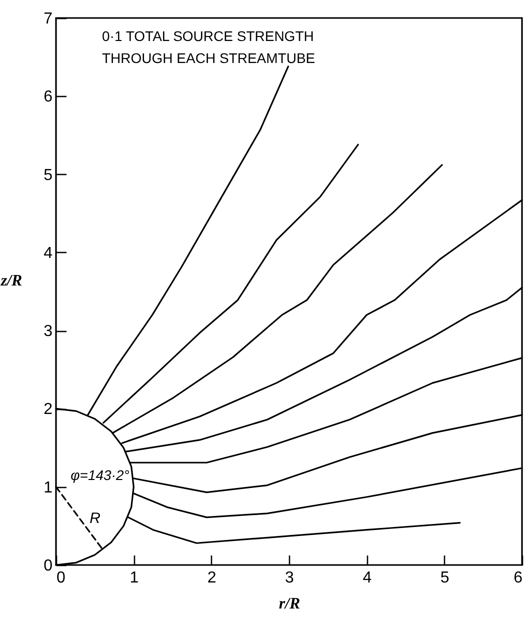  What do you see at coordinates (48, 331) in the screenshot?
I see `y-tick-label: 3` at bounding box center [48, 331].